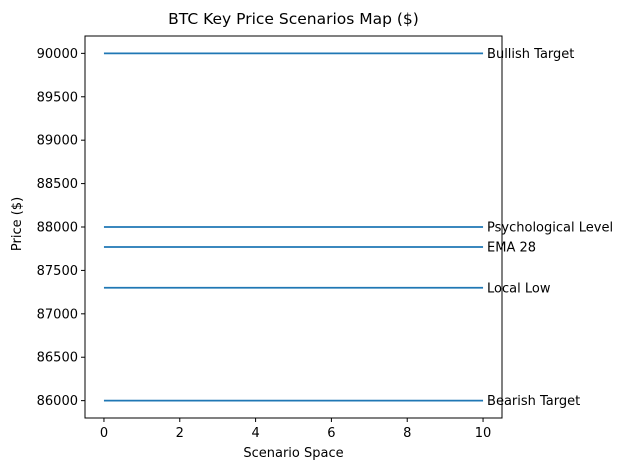 The image size is (632, 470). I want to click on y-axis-label: Price ($), so click(17, 224).